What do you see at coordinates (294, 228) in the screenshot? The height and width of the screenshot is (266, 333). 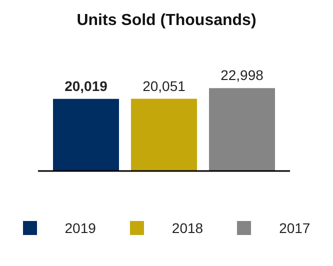 I see `legend-label: 2017` at bounding box center [294, 228].